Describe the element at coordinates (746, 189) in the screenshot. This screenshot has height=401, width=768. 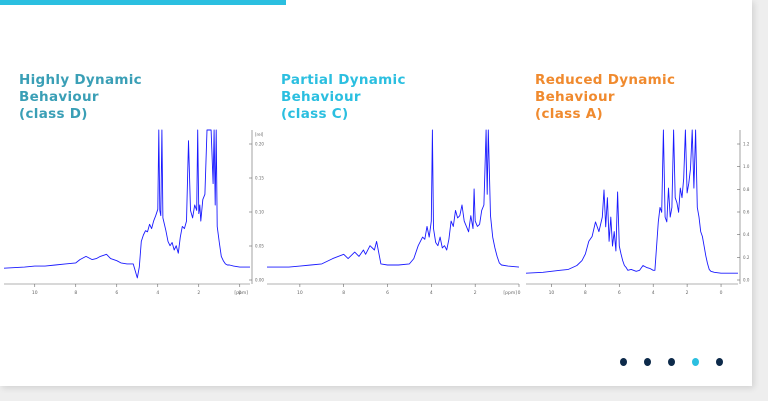
I see `y-tick-label: 0.8` at that location.